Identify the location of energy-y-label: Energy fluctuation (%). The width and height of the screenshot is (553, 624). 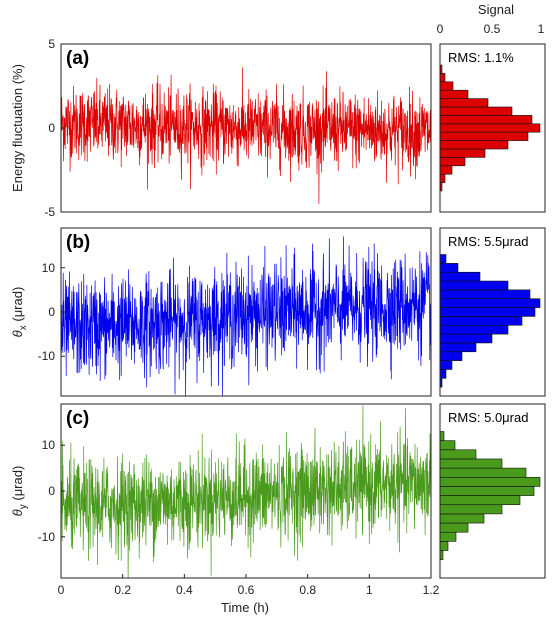
(17, 128).